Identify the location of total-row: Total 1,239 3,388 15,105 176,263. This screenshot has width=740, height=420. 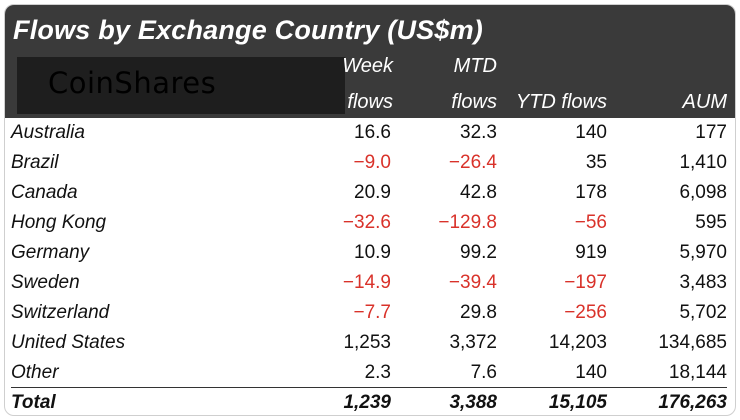
(370, 401).